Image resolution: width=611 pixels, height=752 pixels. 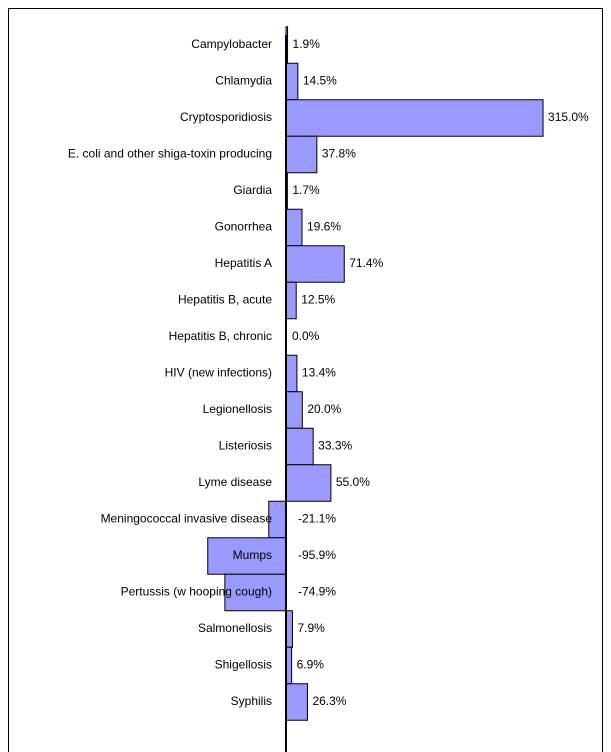 I want to click on value-label: 315.0%, so click(x=568, y=117).